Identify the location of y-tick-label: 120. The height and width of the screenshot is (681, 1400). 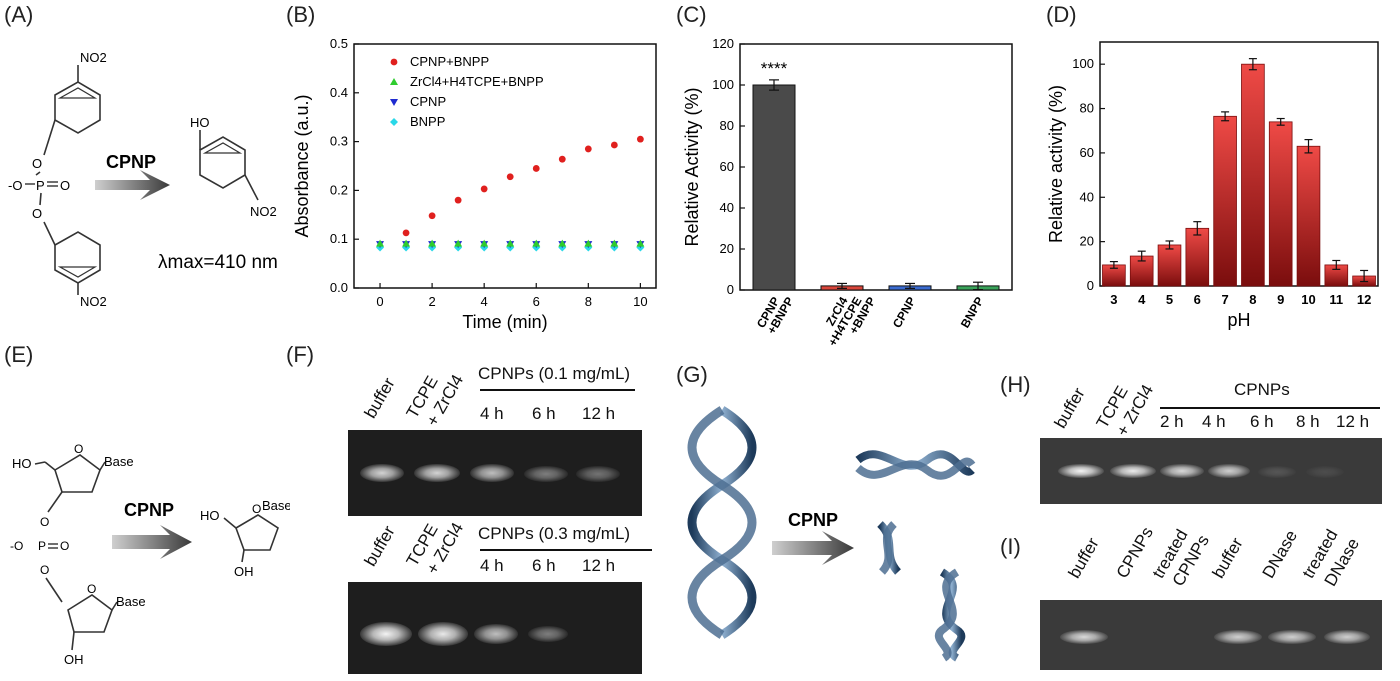
(723, 43).